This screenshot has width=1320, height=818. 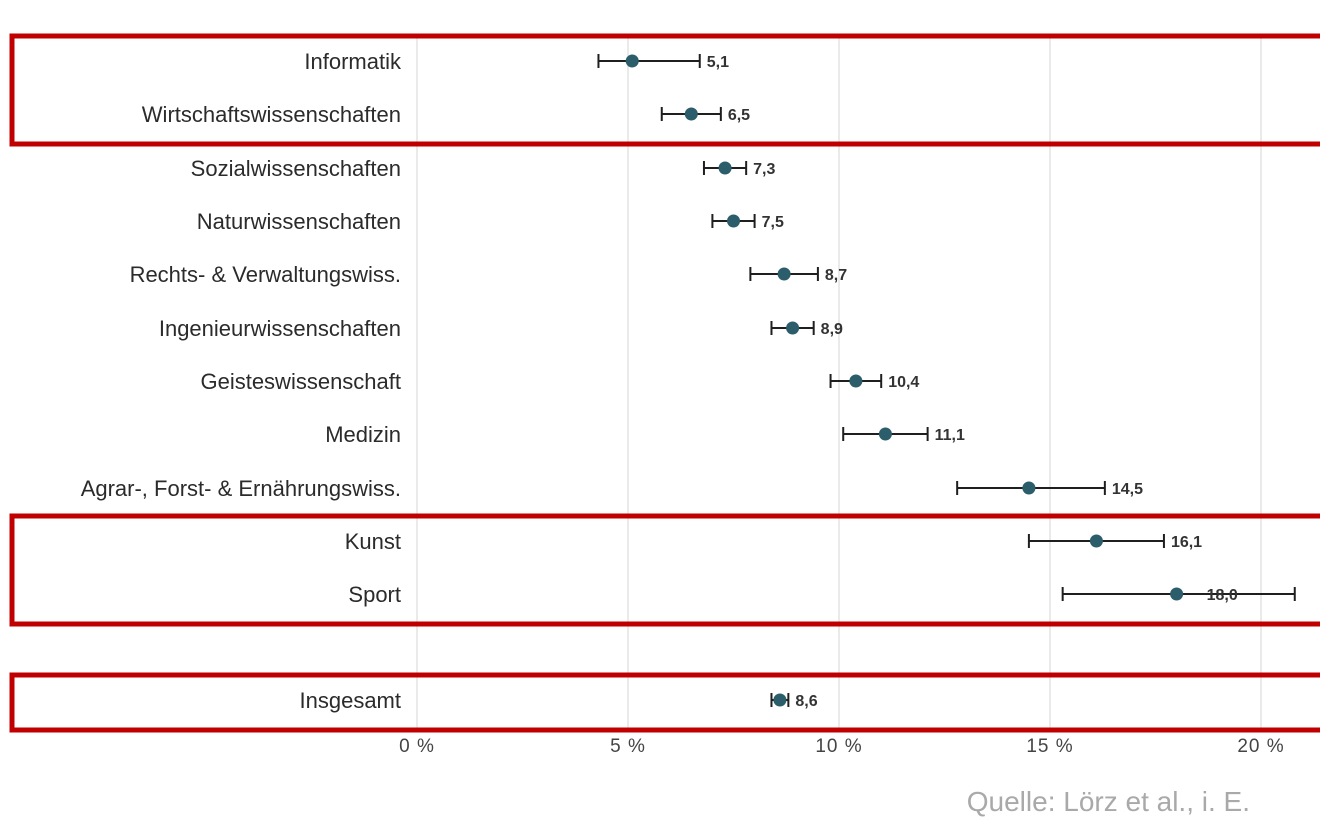 I want to click on category-label: Naturwissenschaften, so click(x=299, y=221).